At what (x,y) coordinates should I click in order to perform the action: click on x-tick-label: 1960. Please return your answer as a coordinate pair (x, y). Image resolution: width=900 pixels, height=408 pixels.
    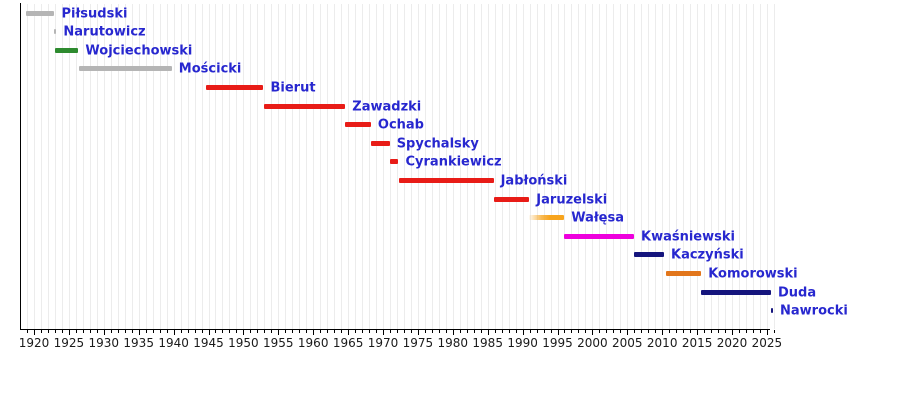
    Looking at the image, I should click on (313, 343).